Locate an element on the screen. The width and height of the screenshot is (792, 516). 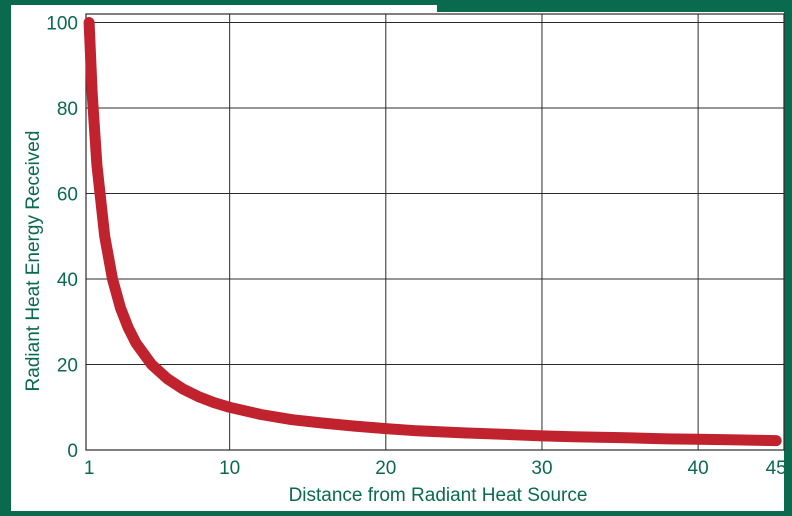
outer-frame-bottom is located at coordinates (396, 513).